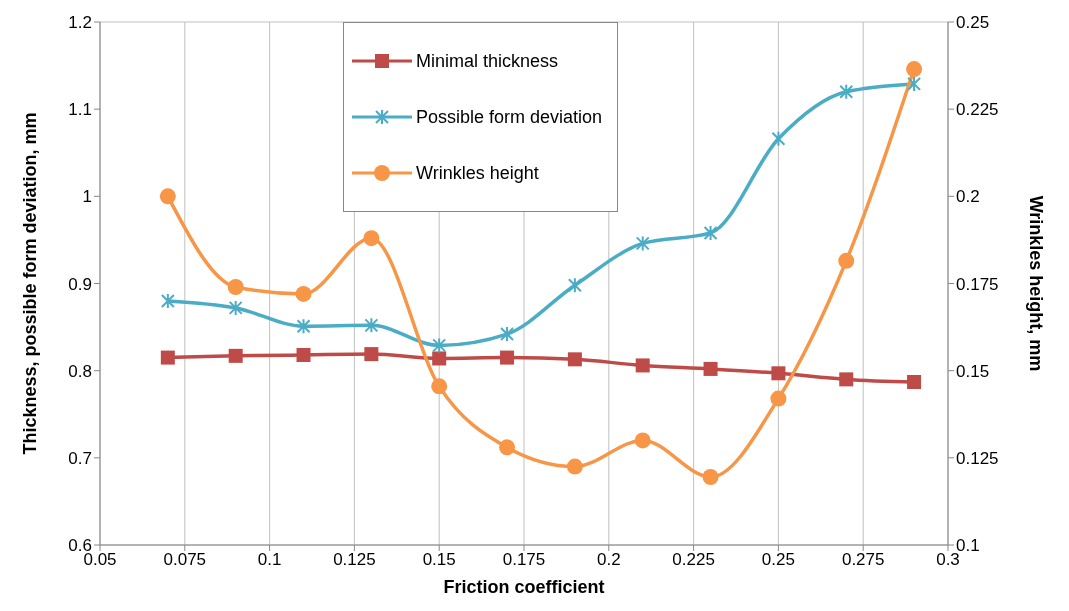 Image resolution: width=1069 pixels, height=611 pixels. Describe the element at coordinates (80, 458) in the screenshot. I see `y-tick-label: 0.7` at that location.